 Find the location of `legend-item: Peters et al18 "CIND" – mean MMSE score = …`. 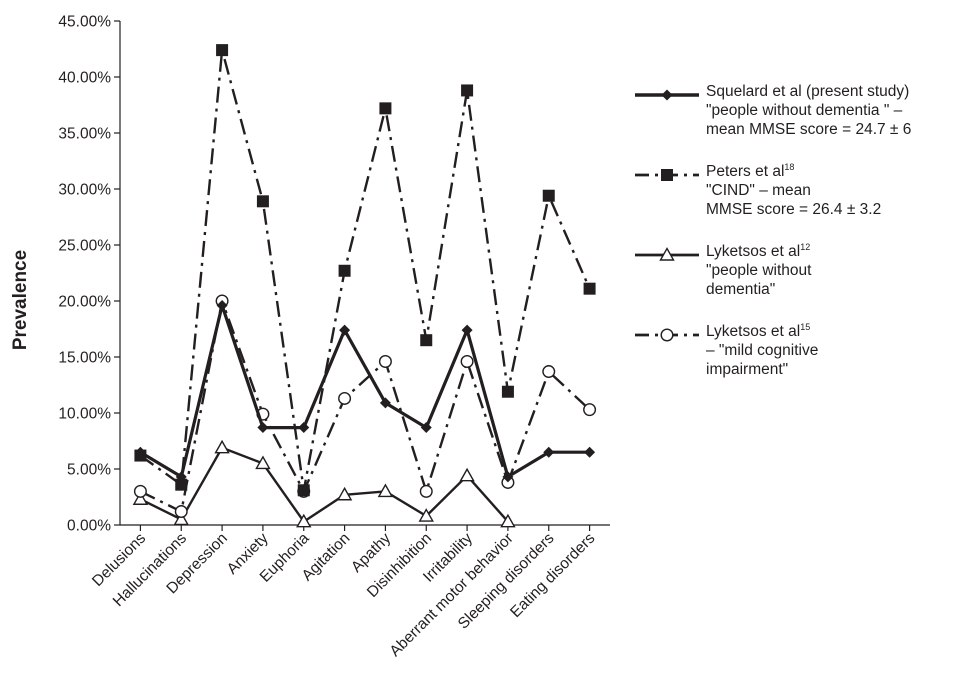

legend-item: Peters et al18 "CIND" – mean MMSE score = … is located at coordinates (793, 202).